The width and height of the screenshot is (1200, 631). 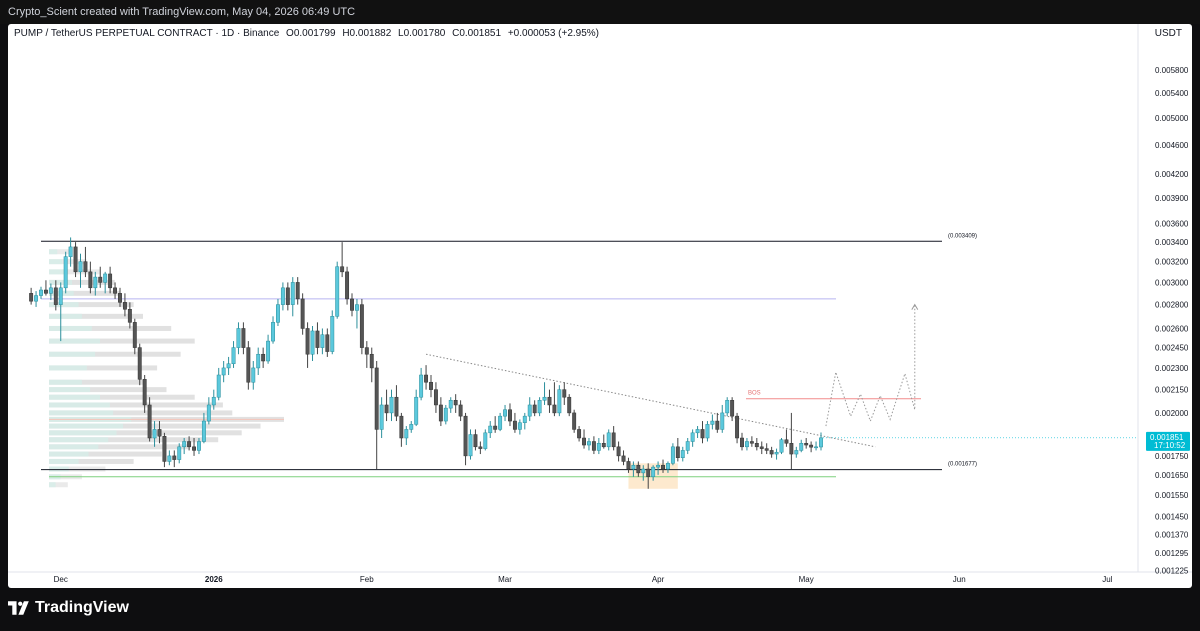 What do you see at coordinates (1168, 33) in the screenshot?
I see `price-scale-currency: USDT` at bounding box center [1168, 33].